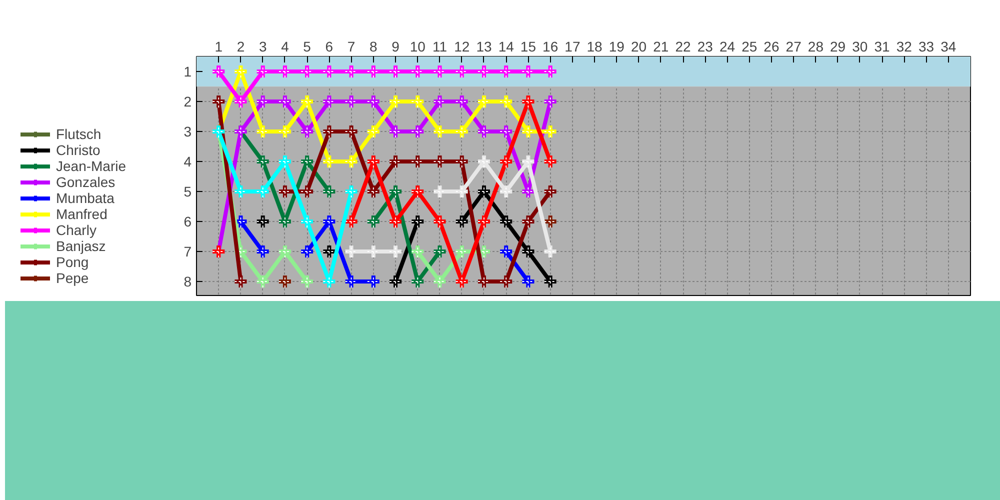 This screenshot has width=1000, height=500. I want to click on x-tick-label: 6, so click(329, 46).